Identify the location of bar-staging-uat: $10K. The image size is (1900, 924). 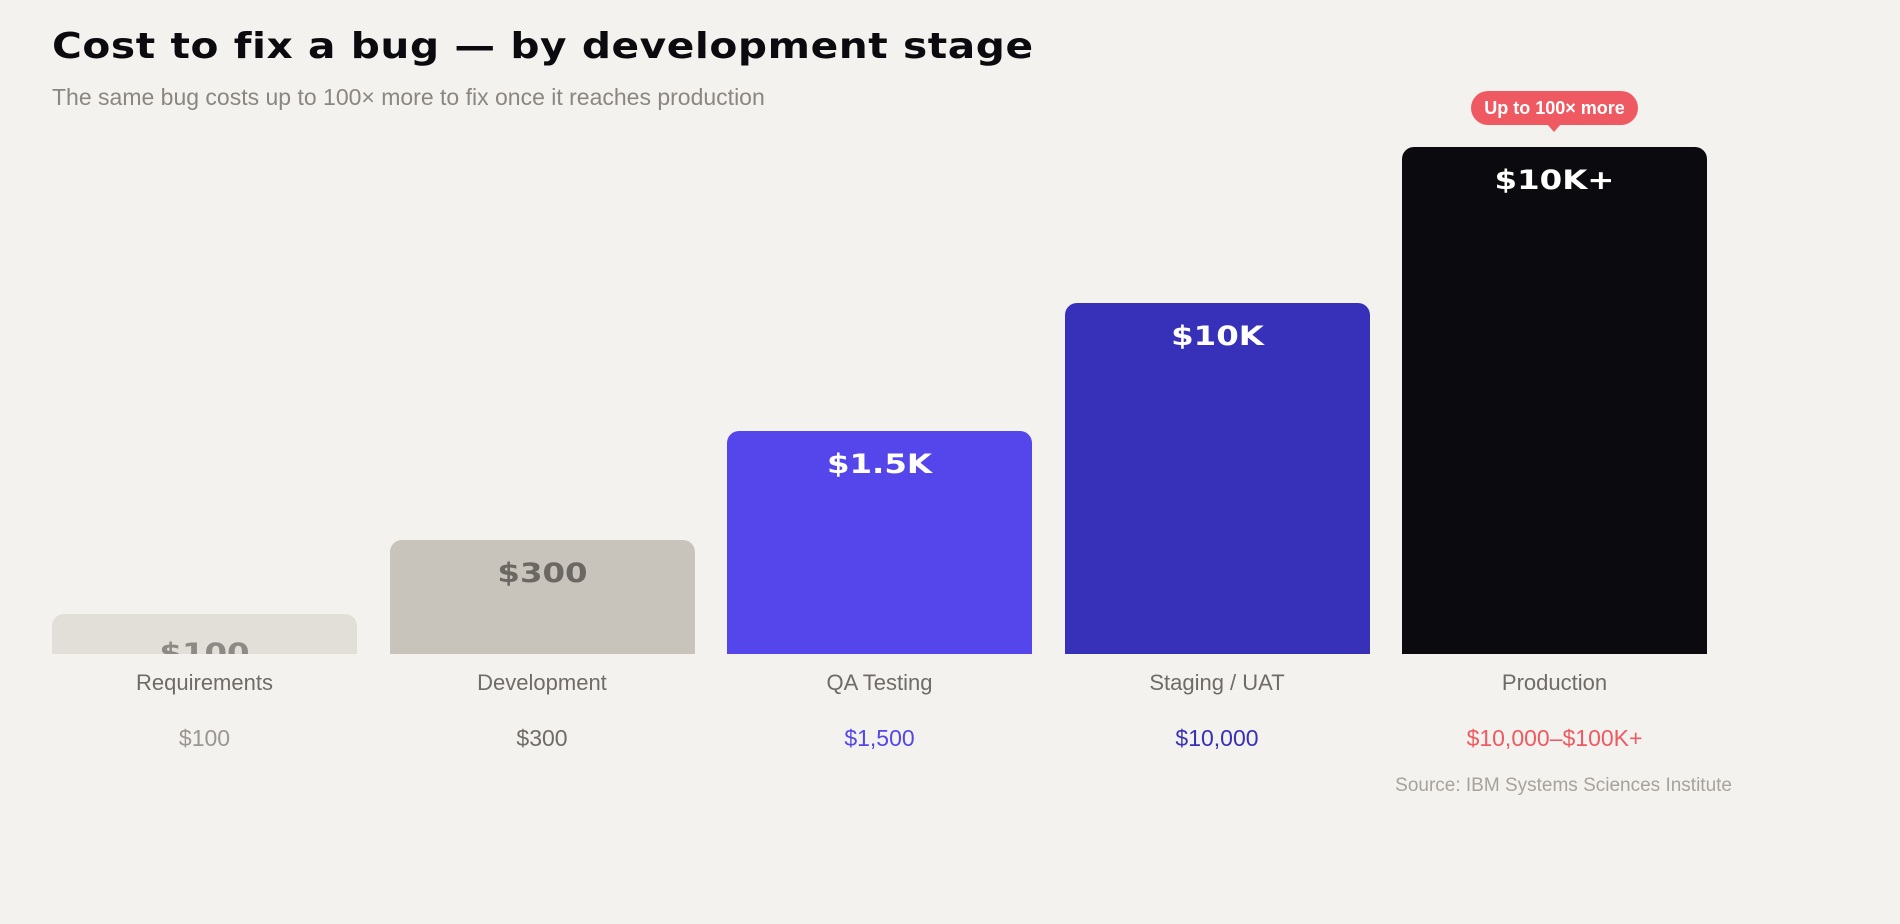
(1217, 478).